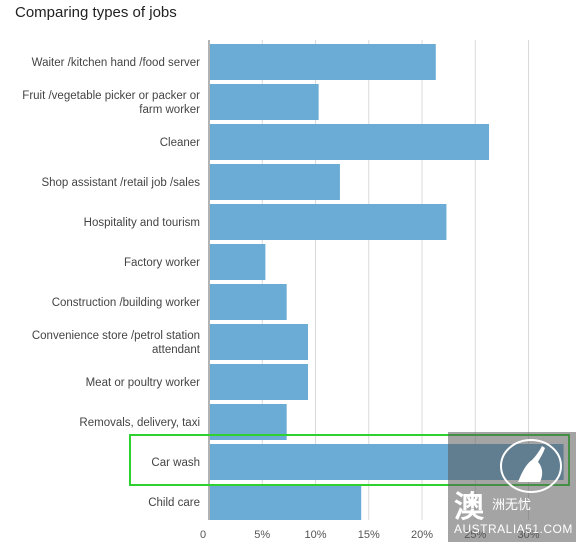 This screenshot has height=546, width=579. What do you see at coordinates (96, 12) in the screenshot?
I see `chart-title: Comparing types of jobs` at bounding box center [96, 12].